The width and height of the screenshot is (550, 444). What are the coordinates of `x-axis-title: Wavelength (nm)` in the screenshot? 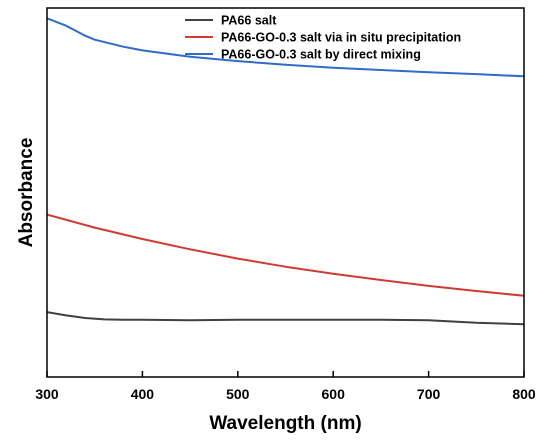 It's located at (285, 423).